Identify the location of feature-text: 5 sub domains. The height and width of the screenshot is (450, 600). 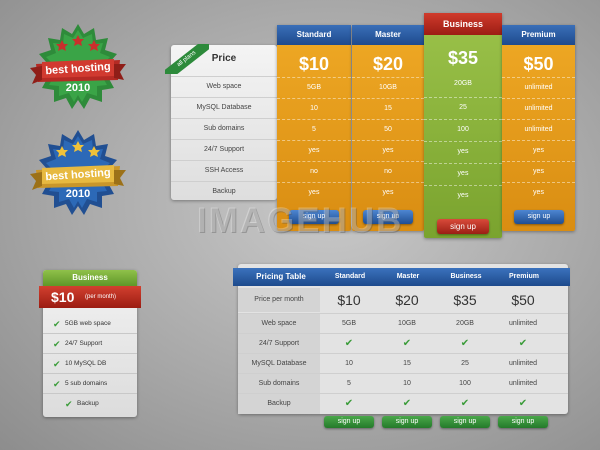
(86, 383).